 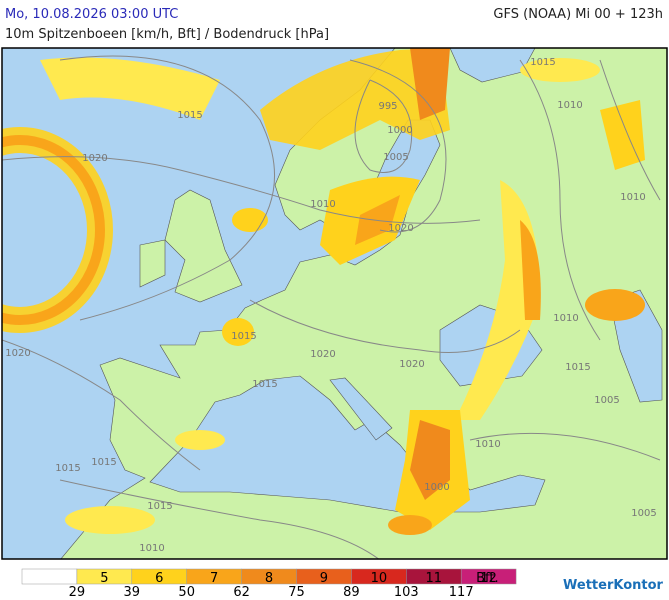 I want to click on model-run: GFS (NOAA) Mi 00 + 123h, so click(x=578, y=14).